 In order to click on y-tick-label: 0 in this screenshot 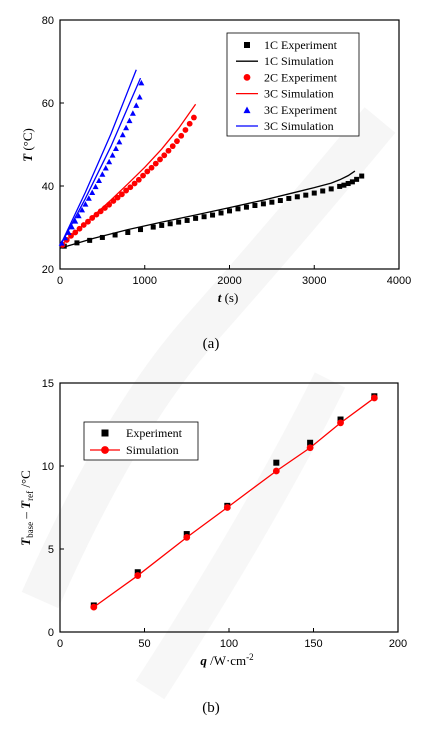, I will do `click(51, 633)`.